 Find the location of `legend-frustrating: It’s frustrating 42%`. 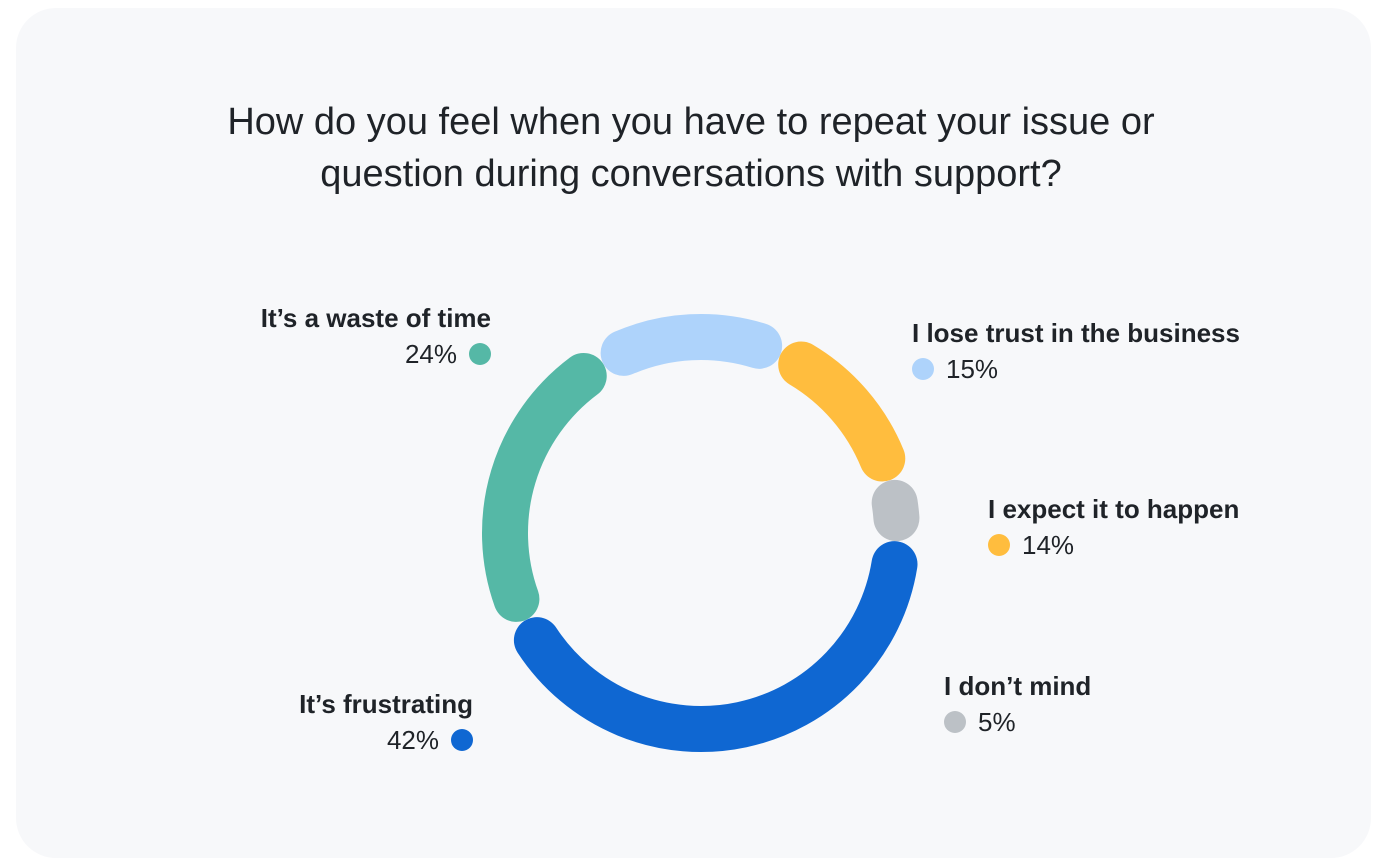

legend-frustrating: It’s frustrating 42% is located at coordinates (386, 722).